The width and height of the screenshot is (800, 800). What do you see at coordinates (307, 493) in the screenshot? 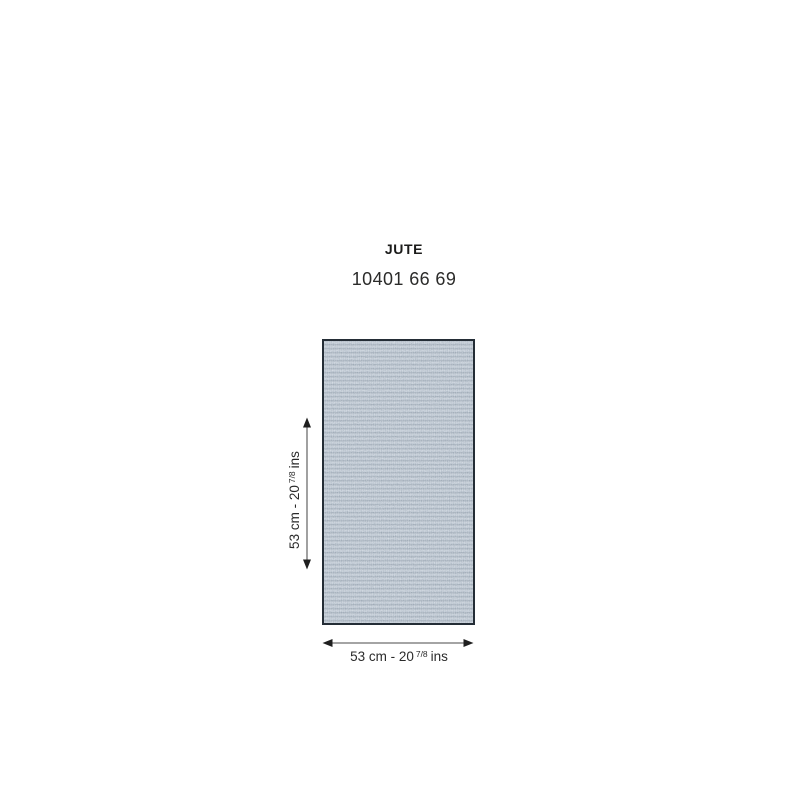
I see `vertical-dimension-arrow-icon` at bounding box center [307, 493].